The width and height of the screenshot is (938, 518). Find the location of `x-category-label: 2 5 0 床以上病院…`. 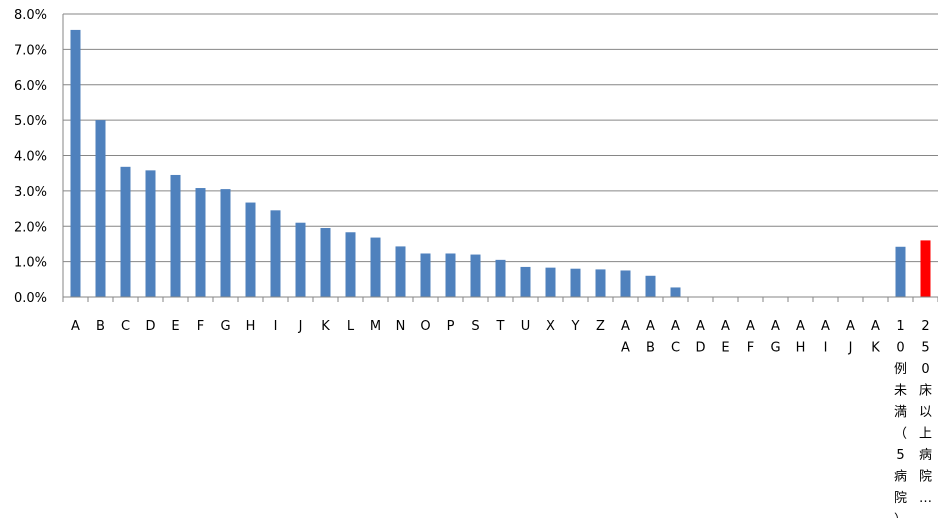

x-category-label: 2 5 0 床以上病院… is located at coordinates (925, 412).